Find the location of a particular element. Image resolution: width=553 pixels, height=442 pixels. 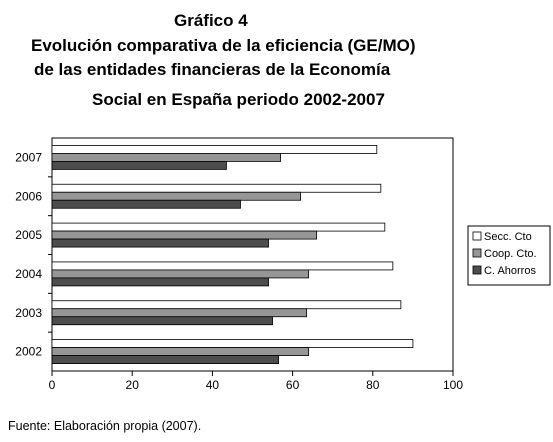

x-tick-label-0: 0 is located at coordinates (52, 385).